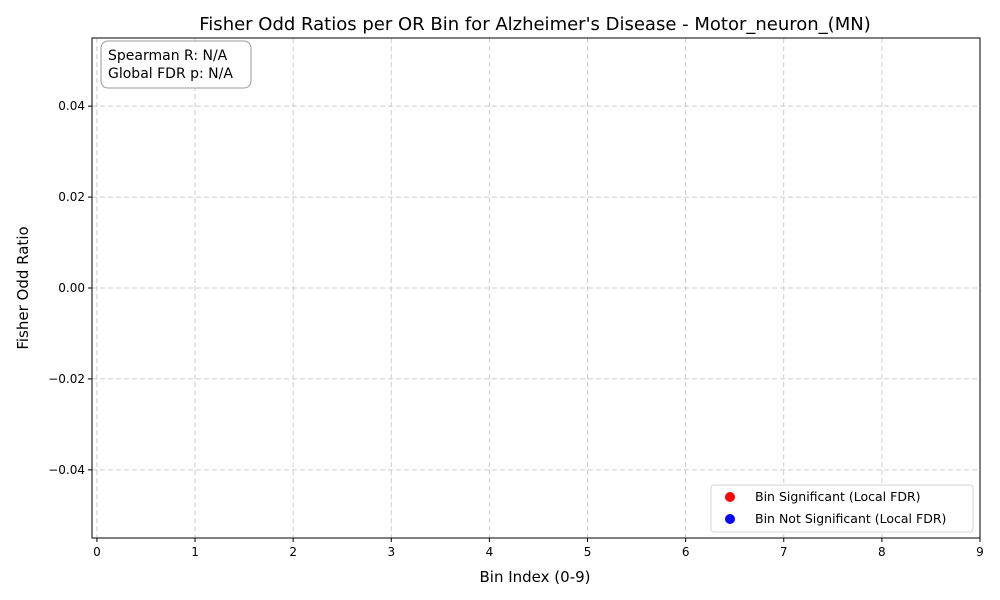 The image size is (1000, 600). Describe the element at coordinates (391, 552) in the screenshot. I see `x-tick-label: 3` at that location.